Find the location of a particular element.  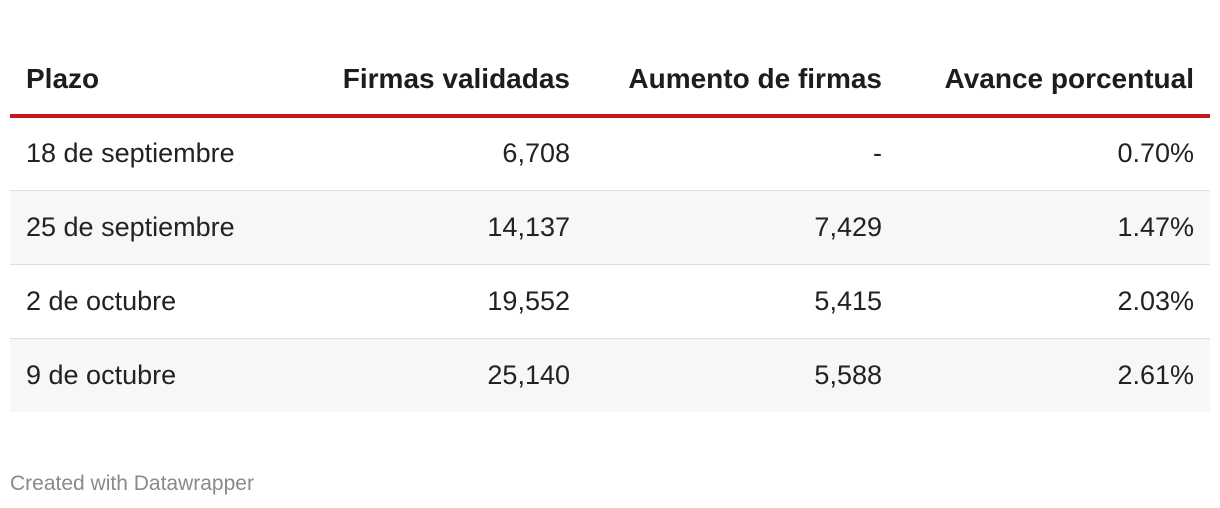

table-cell-firmas-validadas: 19,552 is located at coordinates (453, 301).